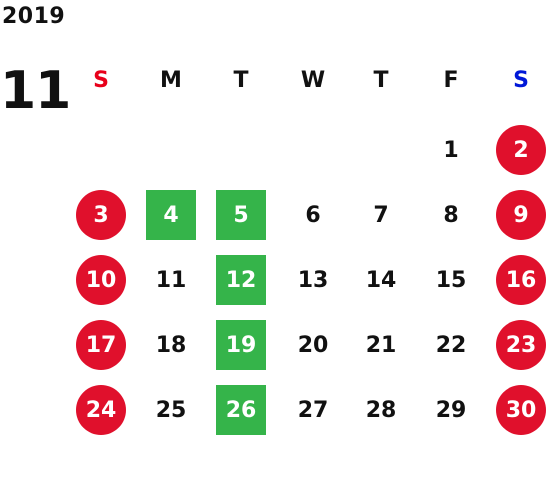  Describe the element at coordinates (521, 280) in the screenshot. I see `day-cell-16: 16` at that location.